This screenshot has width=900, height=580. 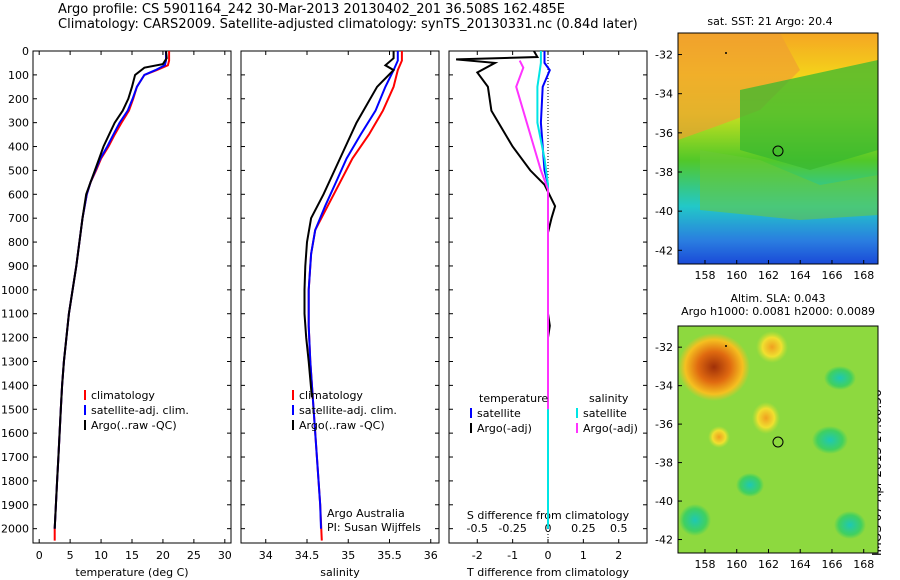 What do you see at coordinates (547, 572) in the screenshot?
I see `difference-xlabel: T difference from climatology` at bounding box center [547, 572].